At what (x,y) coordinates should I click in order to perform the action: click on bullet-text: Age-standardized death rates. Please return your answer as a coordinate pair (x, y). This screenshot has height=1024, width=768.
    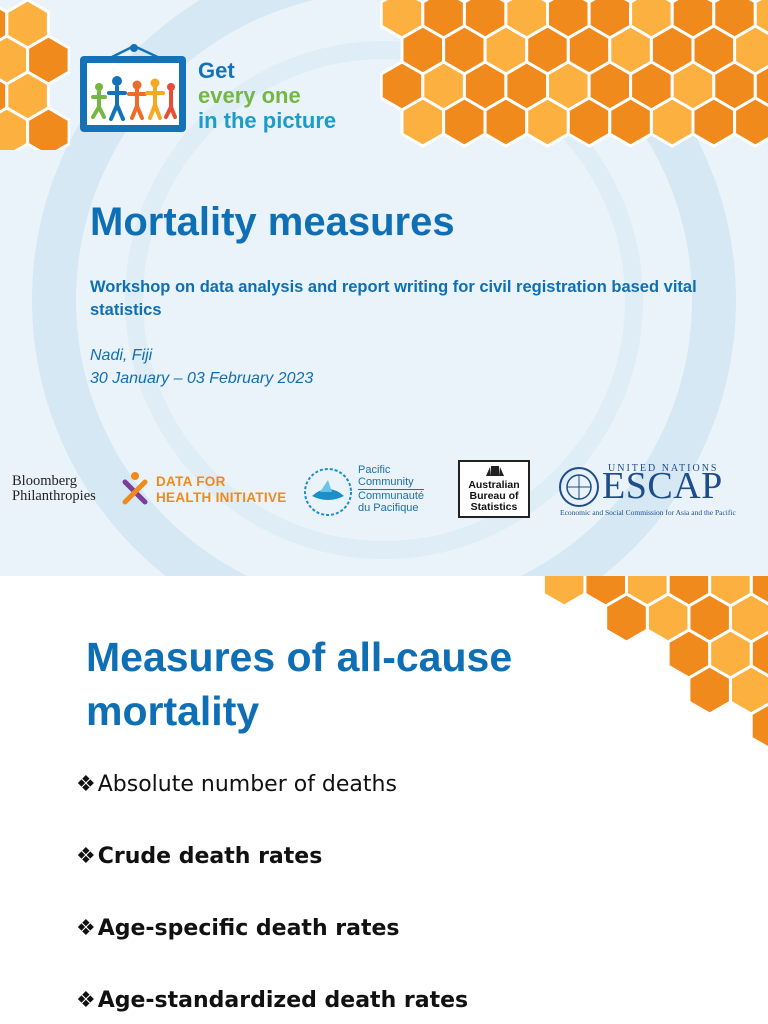
    Looking at the image, I should click on (283, 1000).